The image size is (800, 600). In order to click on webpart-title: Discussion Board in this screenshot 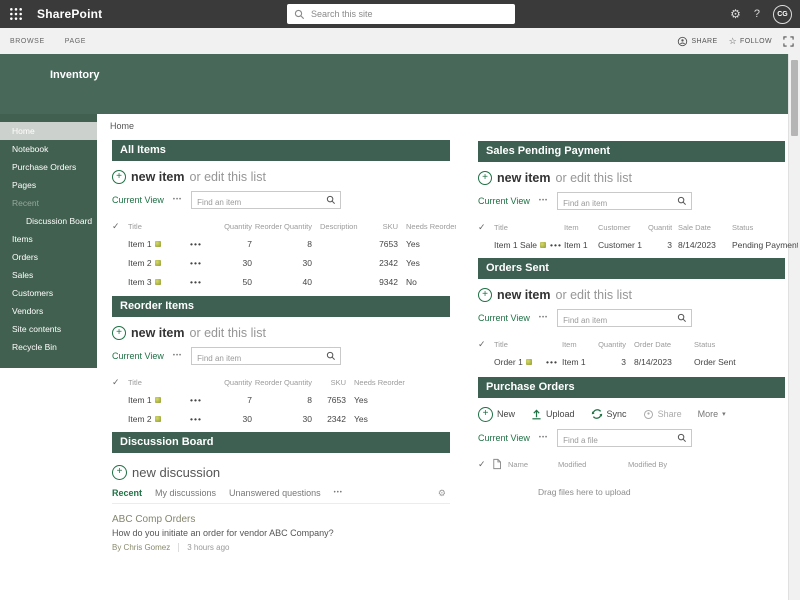, I will do `click(281, 442)`.